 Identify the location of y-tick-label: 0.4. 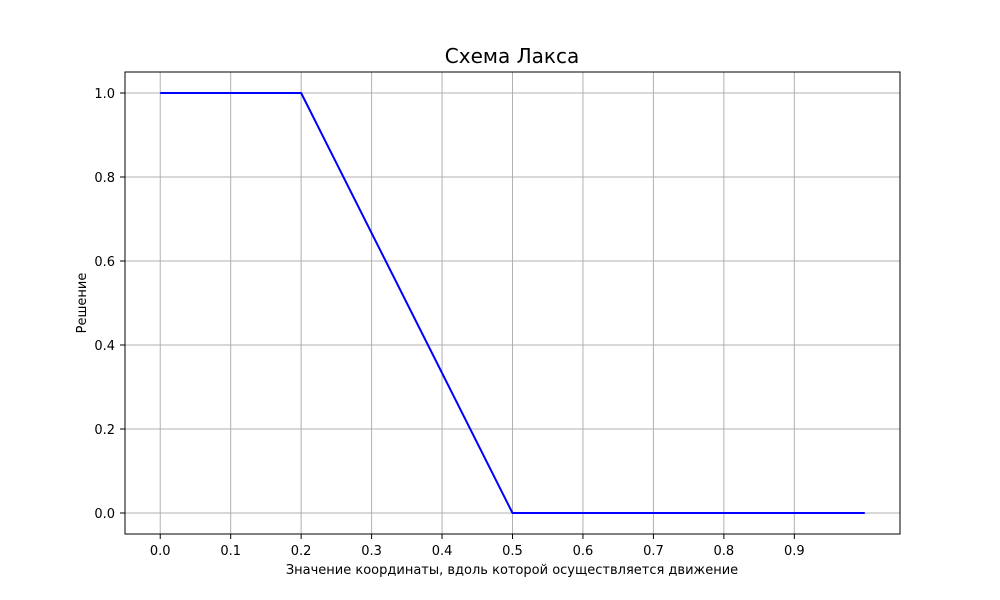
(104, 346).